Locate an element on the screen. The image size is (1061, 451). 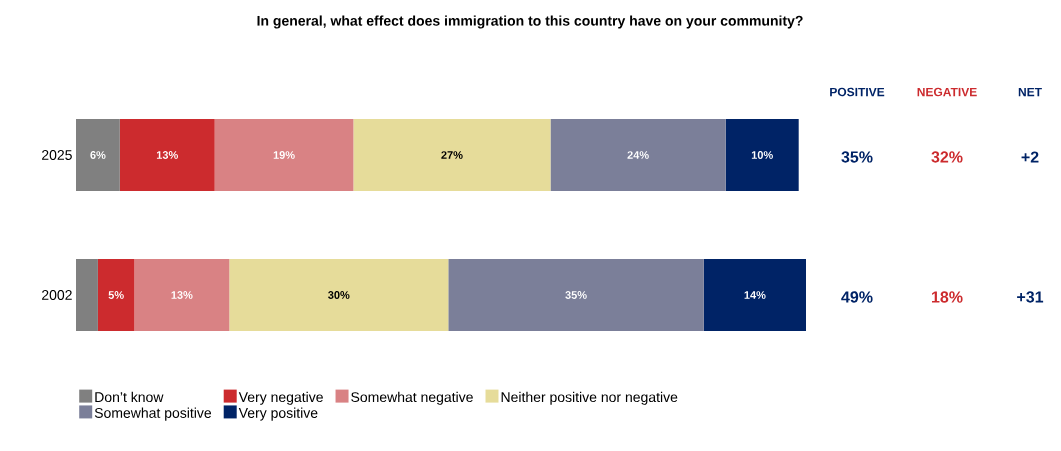
text: +31 is located at coordinates (1030, 297).